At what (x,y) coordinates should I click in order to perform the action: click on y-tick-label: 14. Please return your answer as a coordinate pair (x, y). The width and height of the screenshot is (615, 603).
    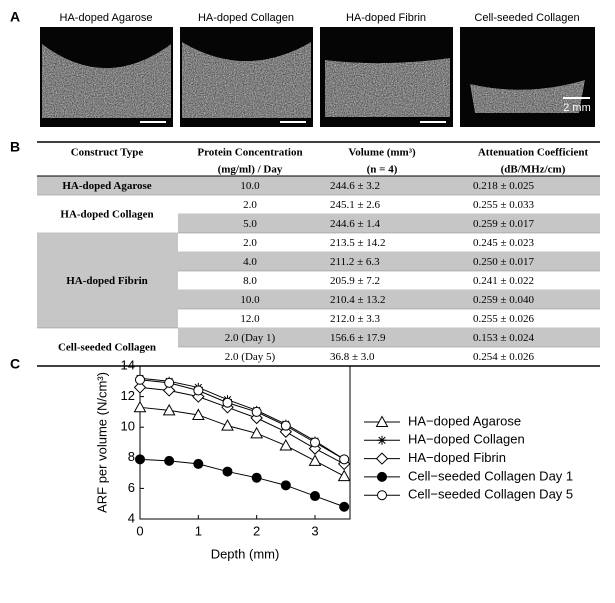
    Looking at the image, I should click on (128, 364).